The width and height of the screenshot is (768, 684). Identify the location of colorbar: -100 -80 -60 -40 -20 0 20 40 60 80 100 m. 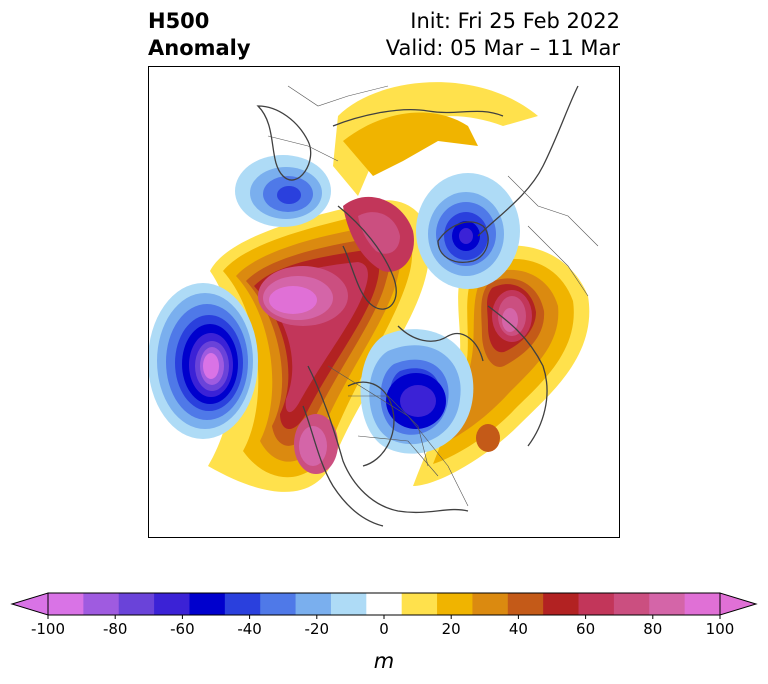
(384, 632).